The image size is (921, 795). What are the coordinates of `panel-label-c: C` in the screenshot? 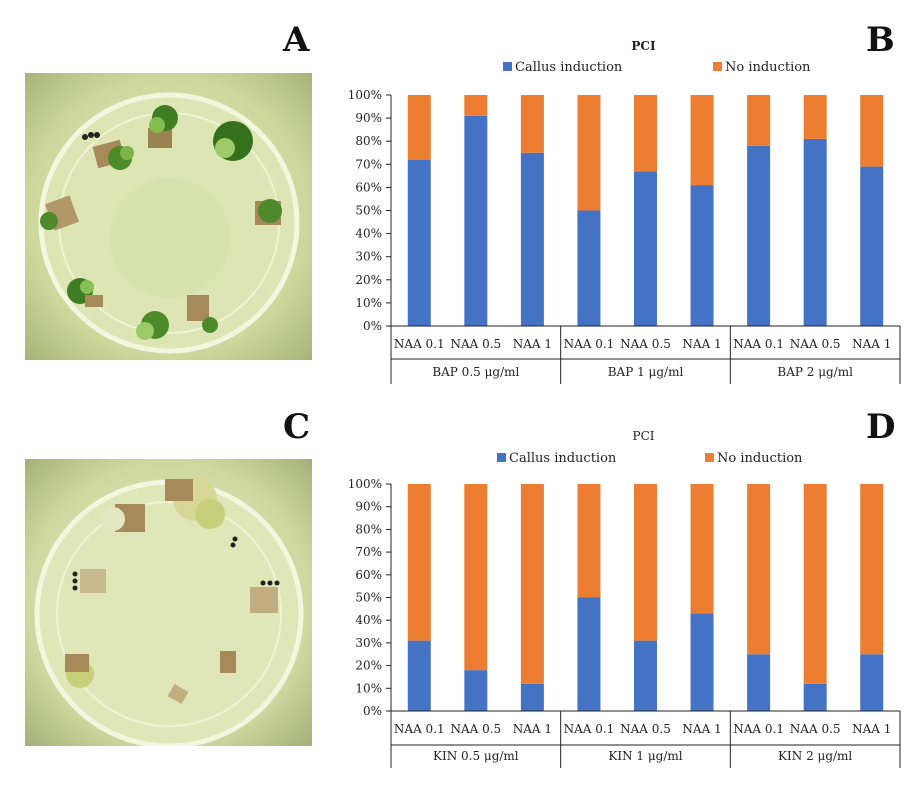 It's located at (297, 427).